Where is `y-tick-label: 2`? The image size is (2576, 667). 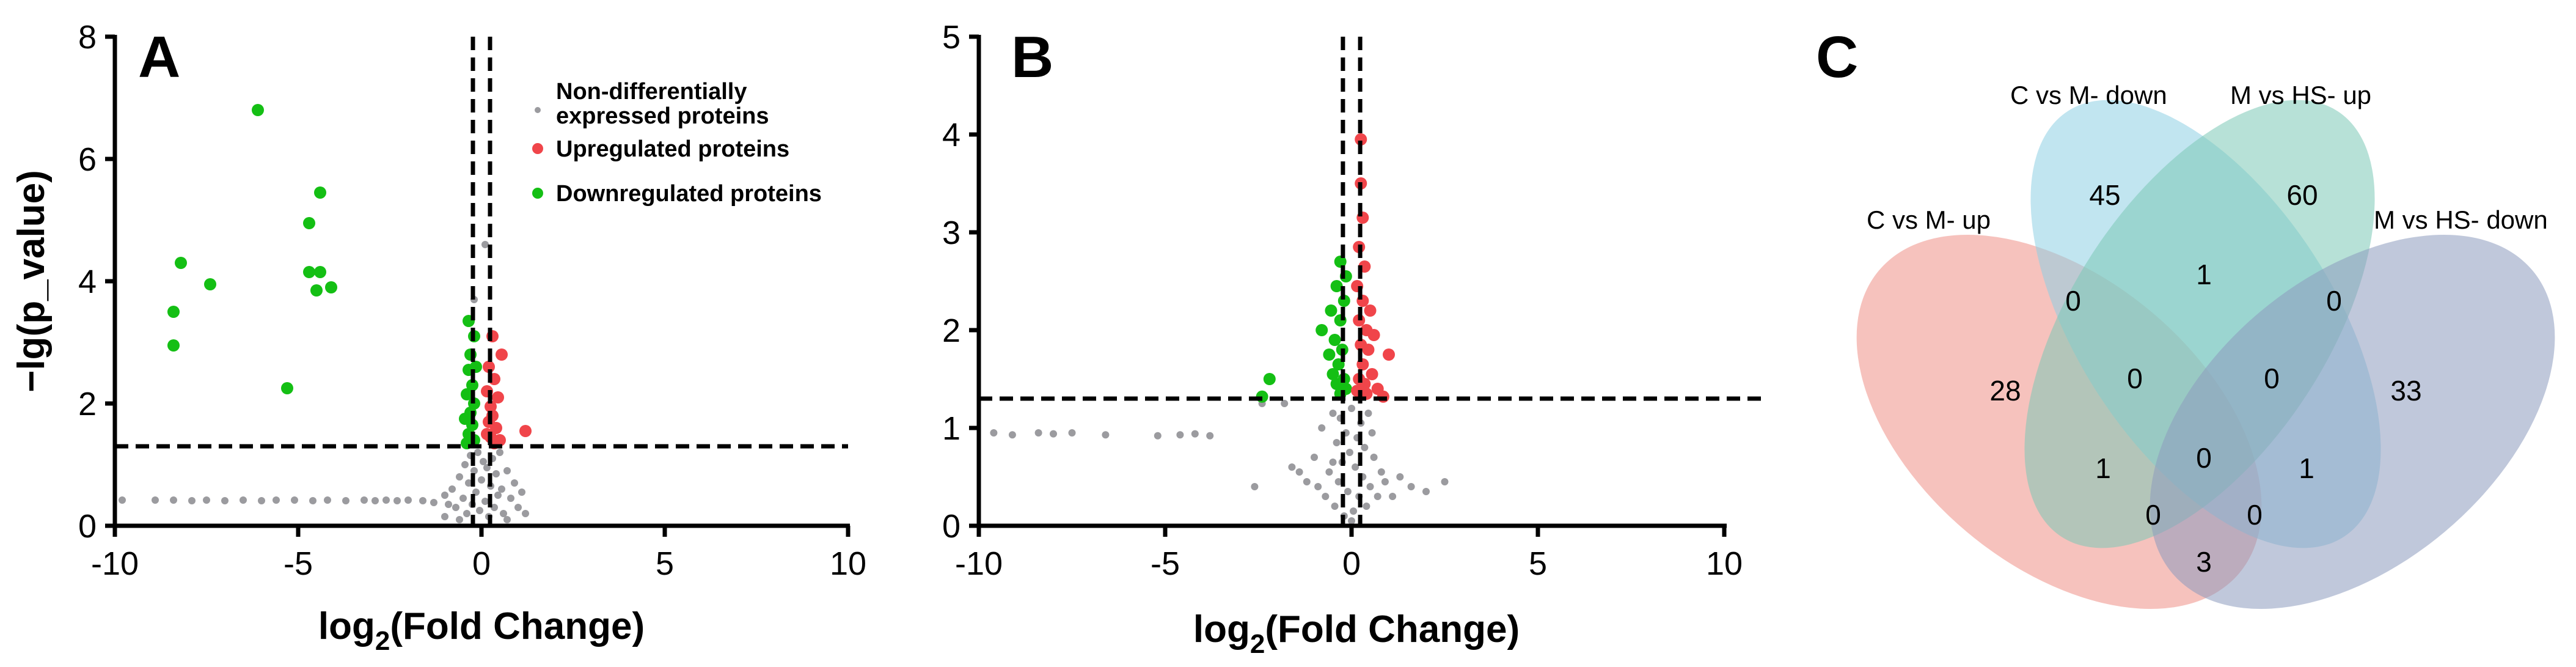
y-tick-label: 2 is located at coordinates (87, 404).